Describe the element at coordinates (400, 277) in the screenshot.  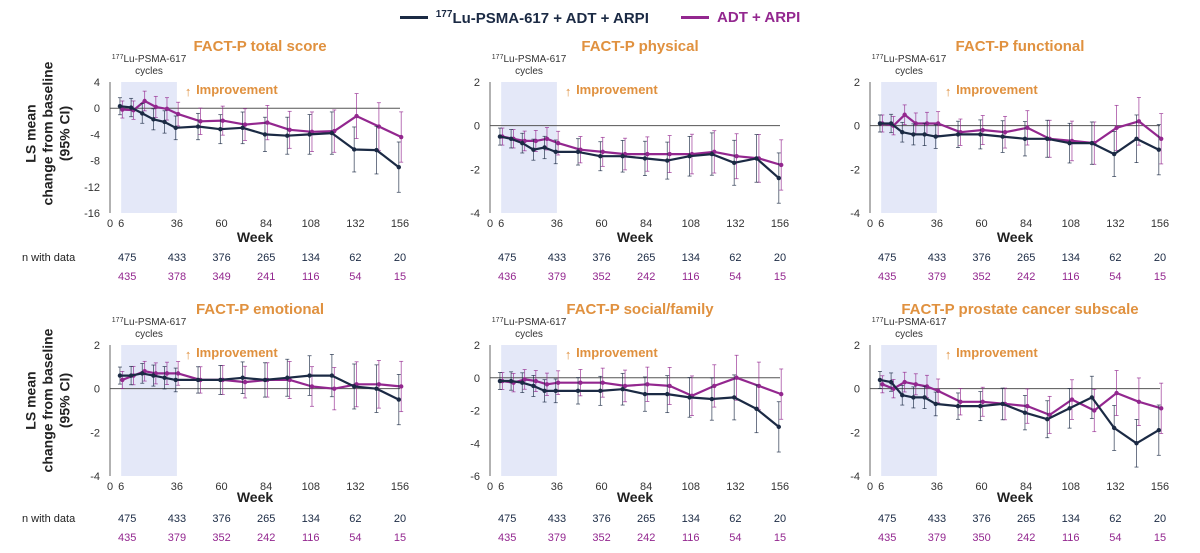
I see `chart1-n-b-value: 15` at that location.